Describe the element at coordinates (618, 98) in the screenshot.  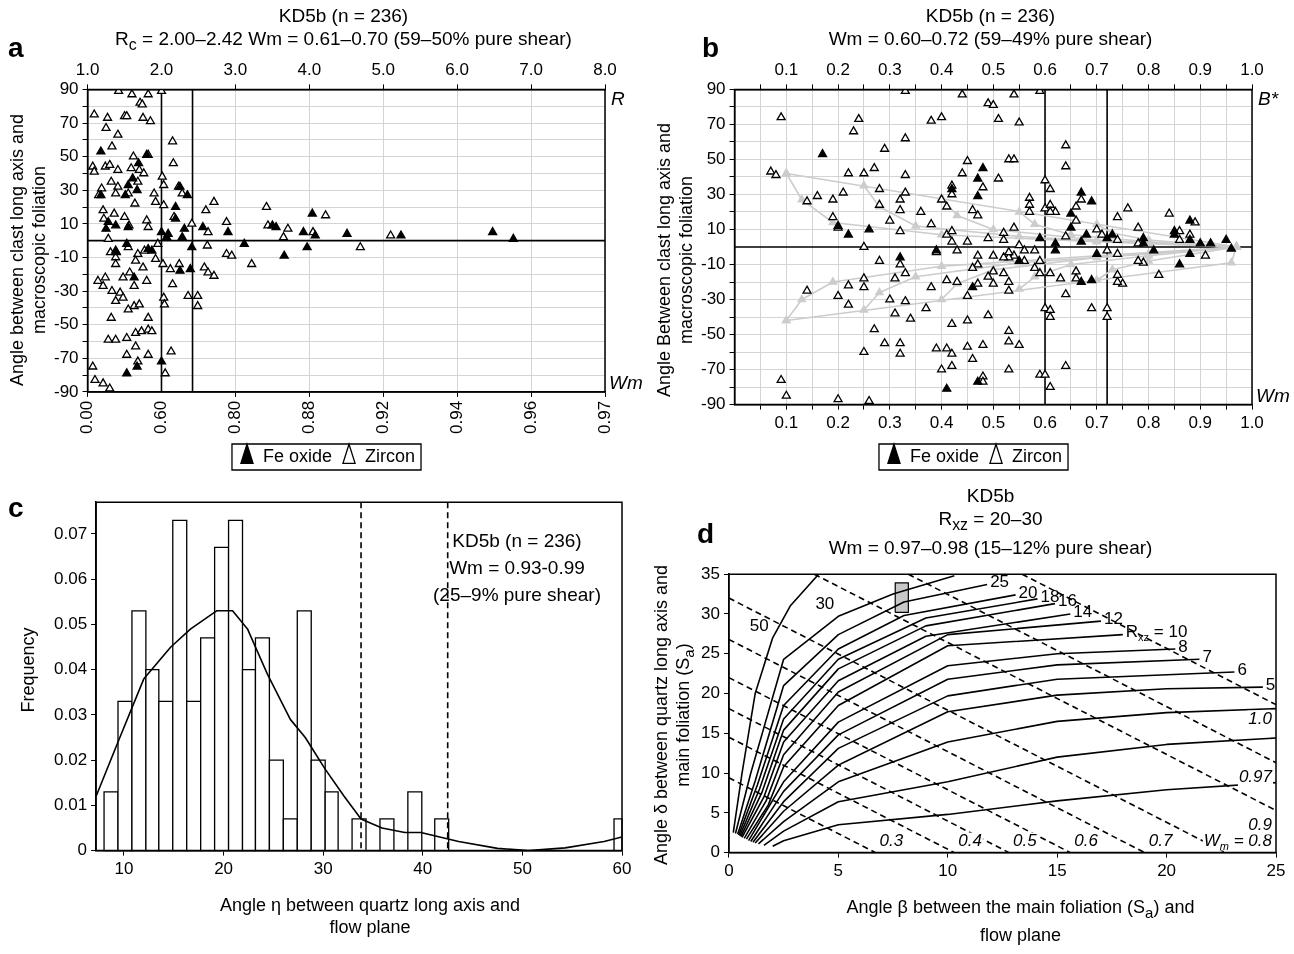
I see `x2-axis-title: R` at that location.